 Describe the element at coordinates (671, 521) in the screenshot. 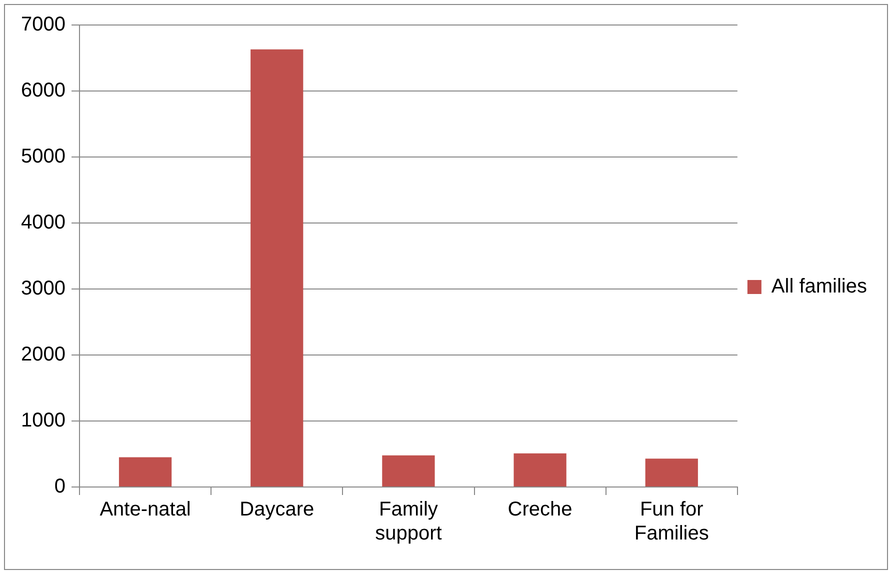

I see `x-tick-label: Fun for Families` at that location.